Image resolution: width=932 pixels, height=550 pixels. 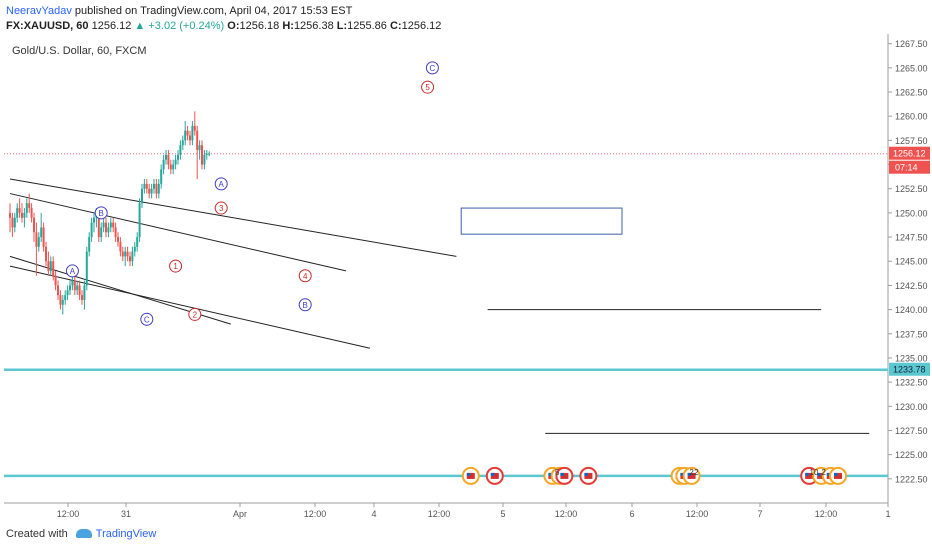 What do you see at coordinates (39, 11) in the screenshot?
I see `author-link: NeeravYadav` at bounding box center [39, 11].